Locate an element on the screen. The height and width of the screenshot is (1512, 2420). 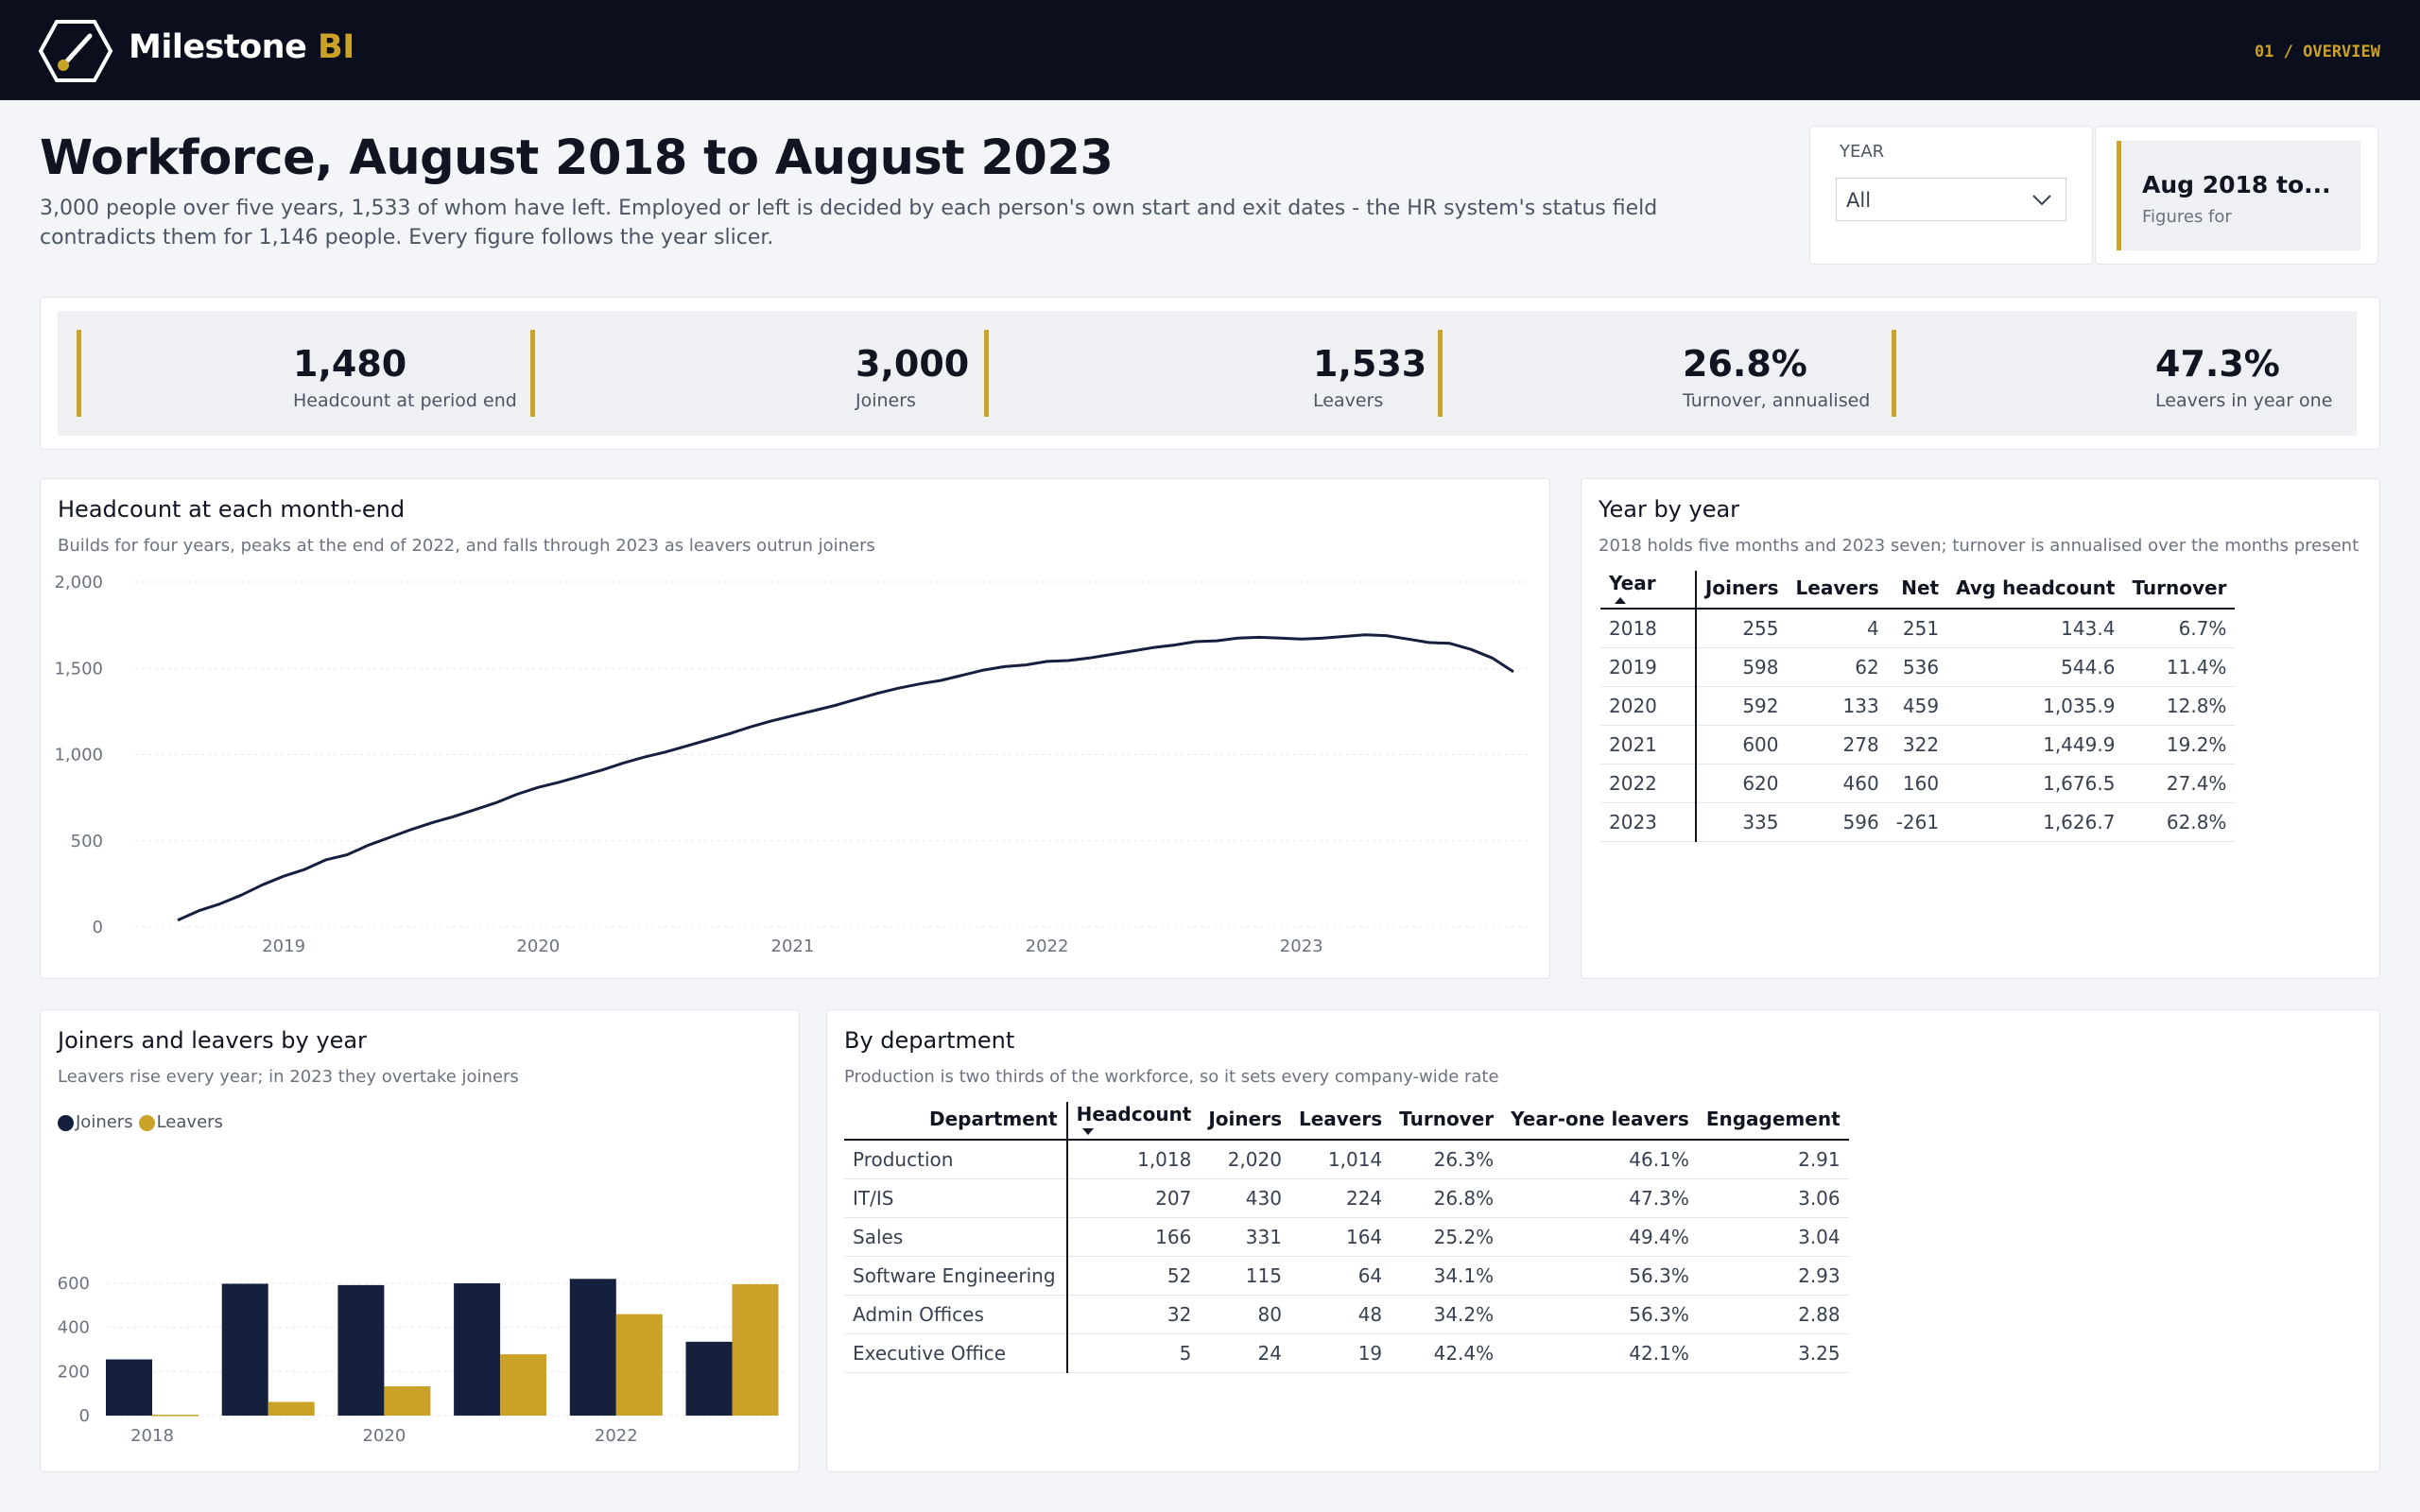
table-cell: -261 is located at coordinates (1917, 822).